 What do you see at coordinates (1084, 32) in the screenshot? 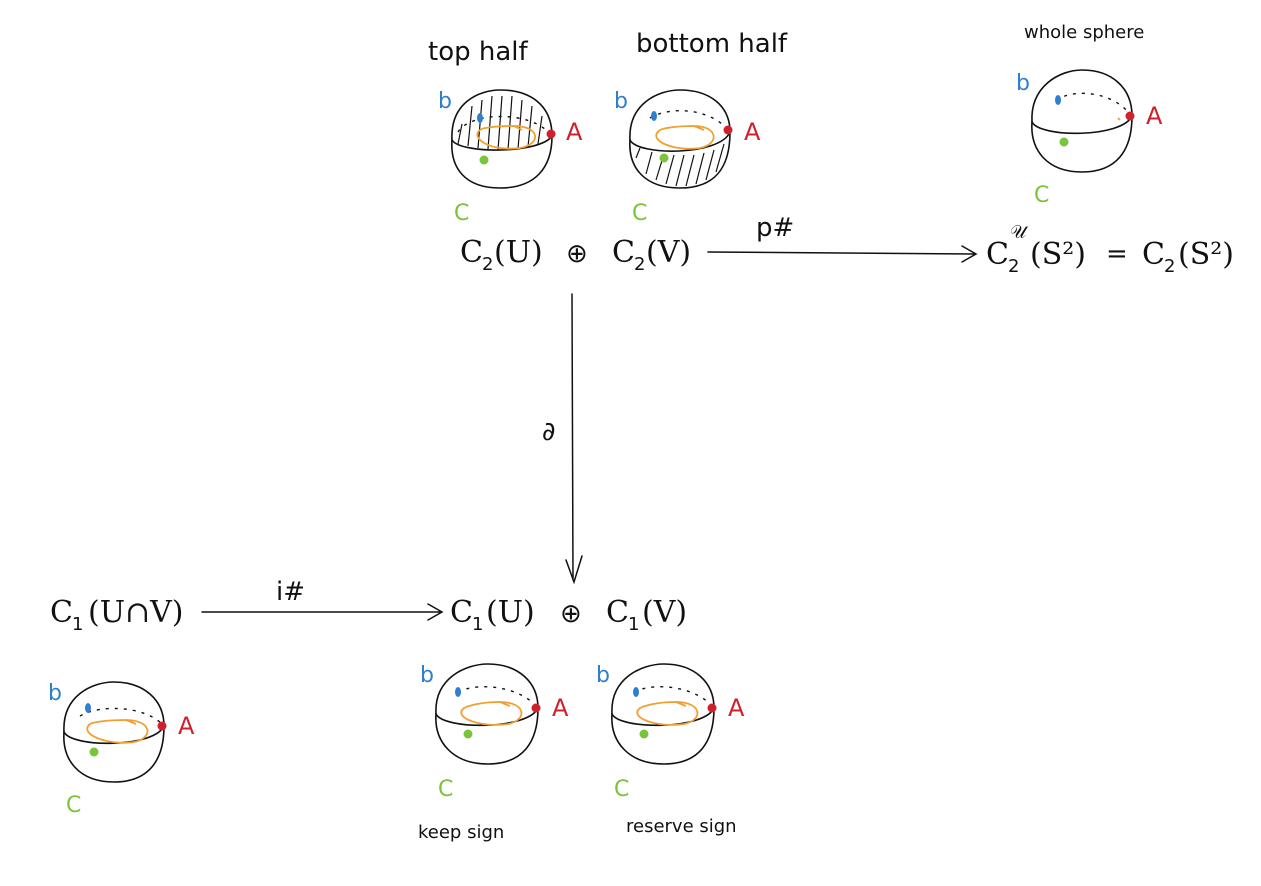
I see `whole-sphere-label: whole sphere` at bounding box center [1084, 32].